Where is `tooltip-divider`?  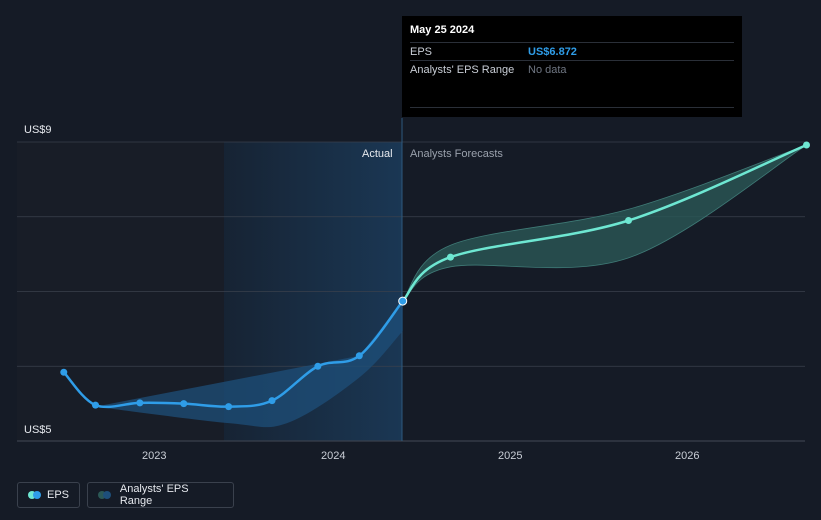
tooltip-divider is located at coordinates (572, 107).